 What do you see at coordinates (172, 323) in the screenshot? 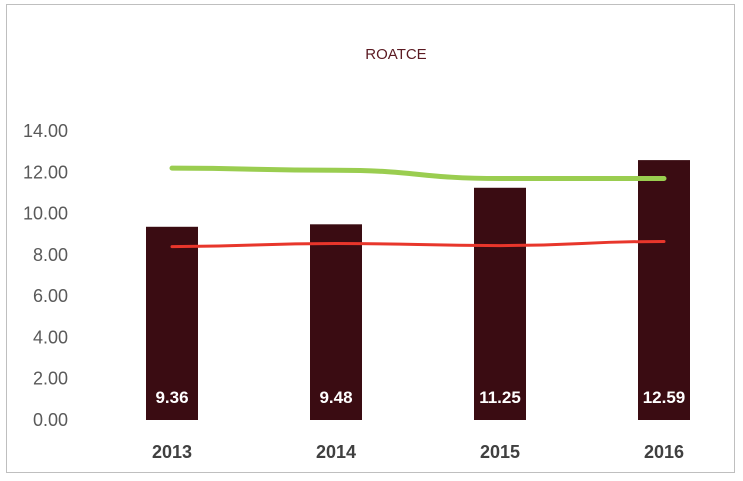
I see `bar-2013` at bounding box center [172, 323].